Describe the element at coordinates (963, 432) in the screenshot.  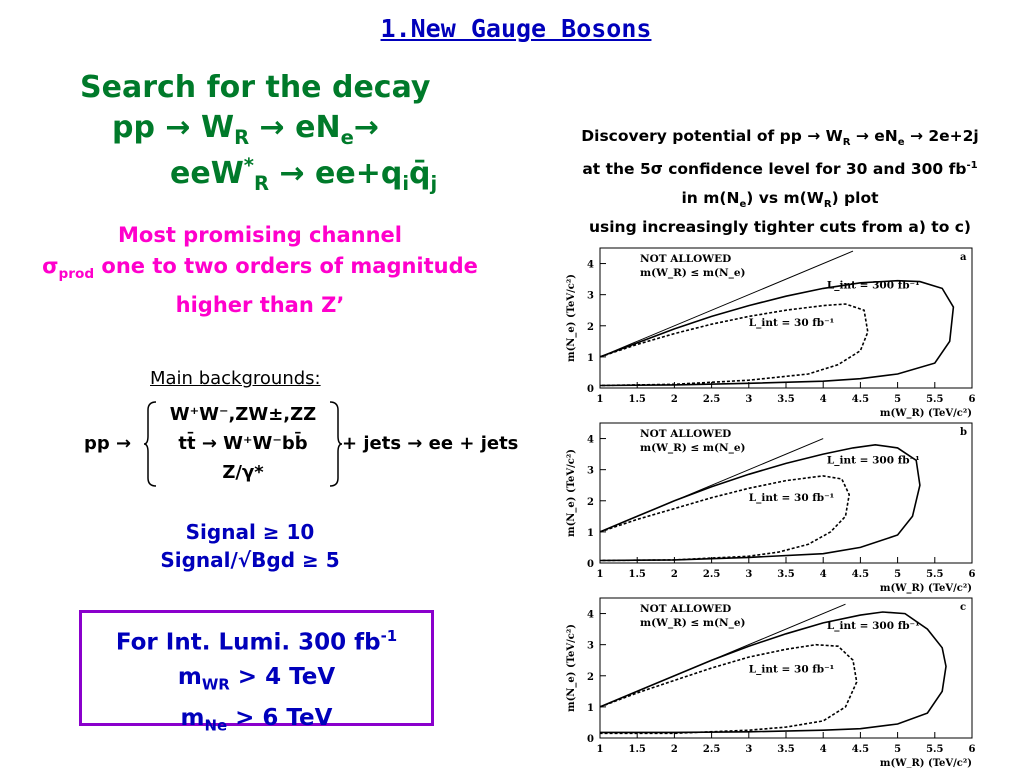
I see `panel-label: b` at that location.